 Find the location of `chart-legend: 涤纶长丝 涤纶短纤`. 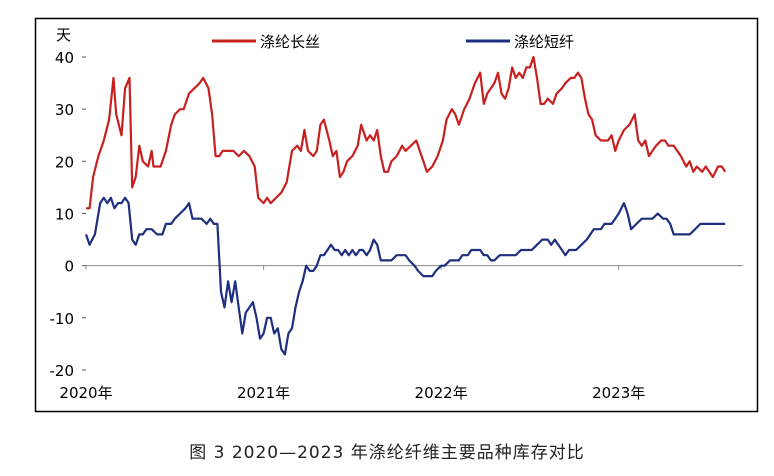

chart-legend: 涤纶长丝 涤纶短纤 is located at coordinates (393, 42).